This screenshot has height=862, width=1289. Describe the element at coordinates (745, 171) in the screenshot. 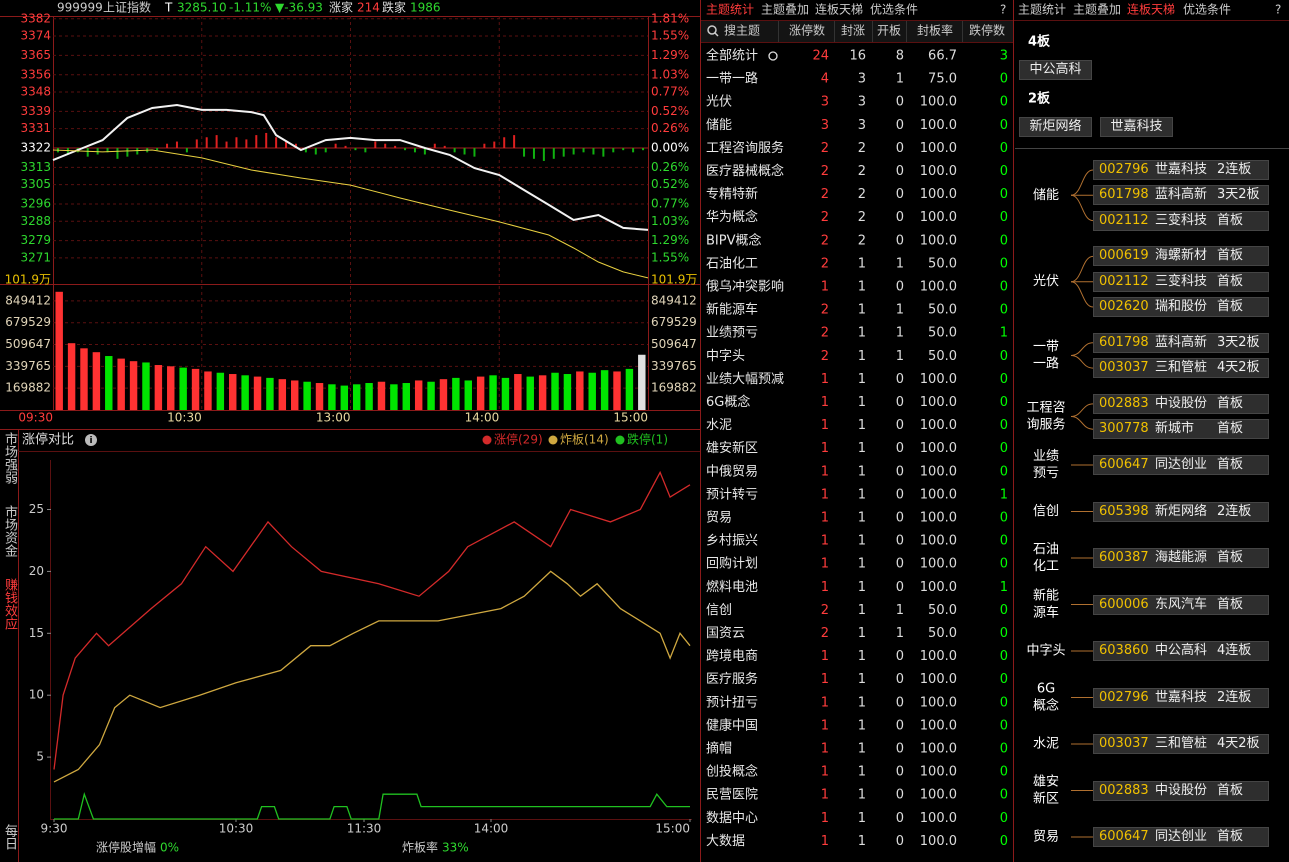

I see `theme-name: 医疗器械概念` at that location.